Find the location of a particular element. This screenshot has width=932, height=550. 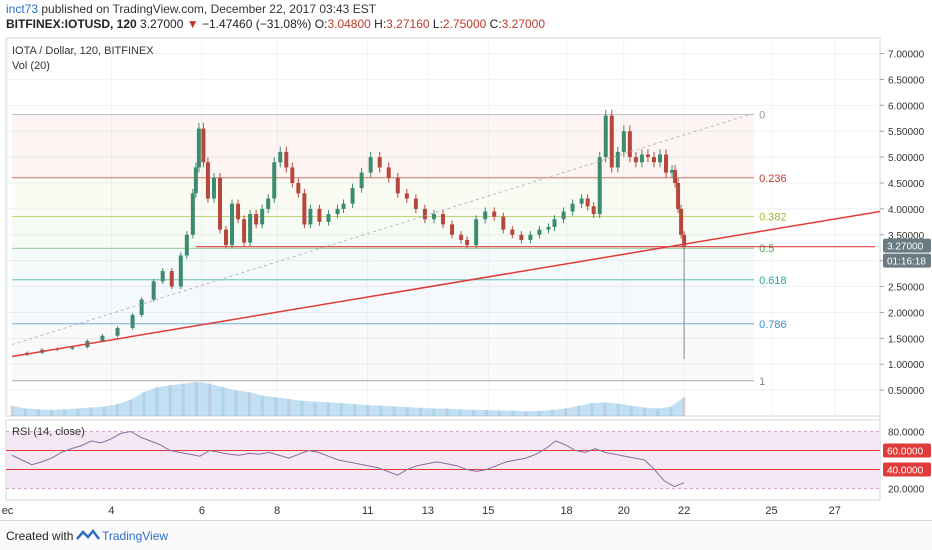

fib-level-label: 0.618 is located at coordinates (773, 281).